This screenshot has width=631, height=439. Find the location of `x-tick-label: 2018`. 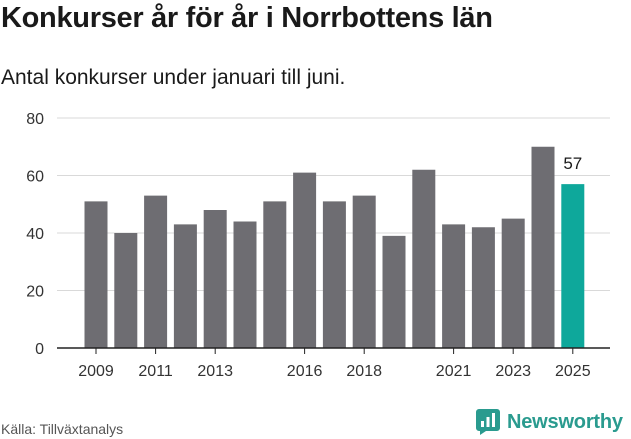

x-tick-label: 2018 is located at coordinates (364, 371).